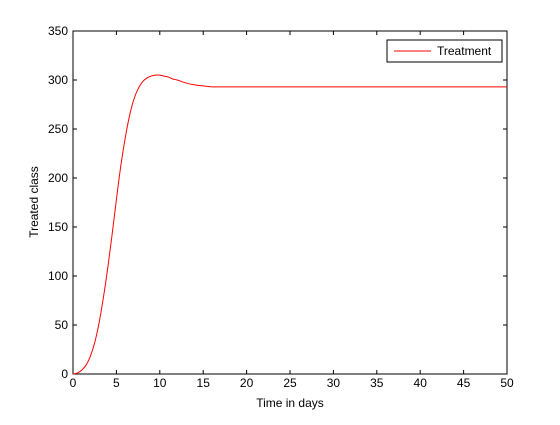 The height and width of the screenshot is (425, 560). Describe the element at coordinates (58, 129) in the screenshot. I see `y-tick-label: 250` at that location.